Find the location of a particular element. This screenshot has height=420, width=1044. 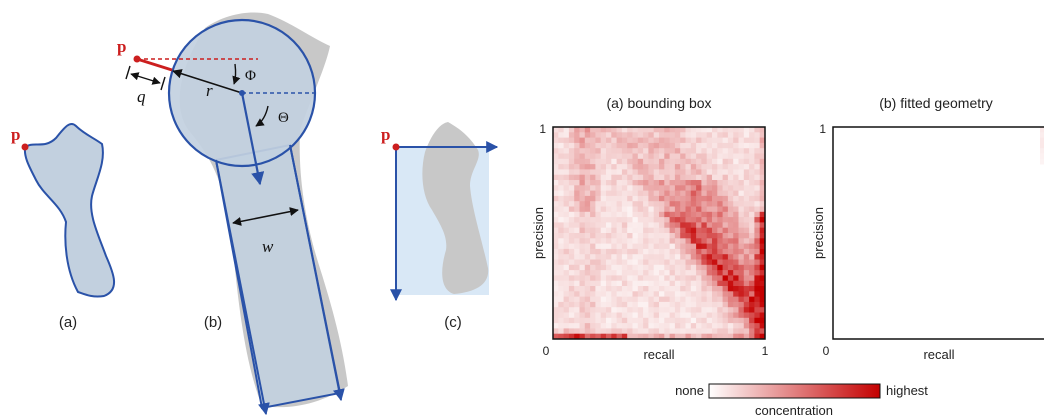

point-p-a is located at coordinates (25, 147).